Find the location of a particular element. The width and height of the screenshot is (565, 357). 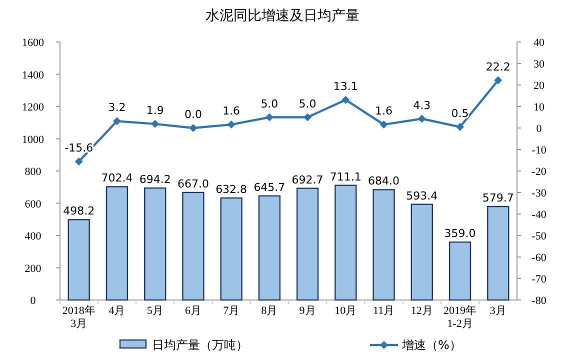

x-tick-label: 8月 is located at coordinates (269, 311).